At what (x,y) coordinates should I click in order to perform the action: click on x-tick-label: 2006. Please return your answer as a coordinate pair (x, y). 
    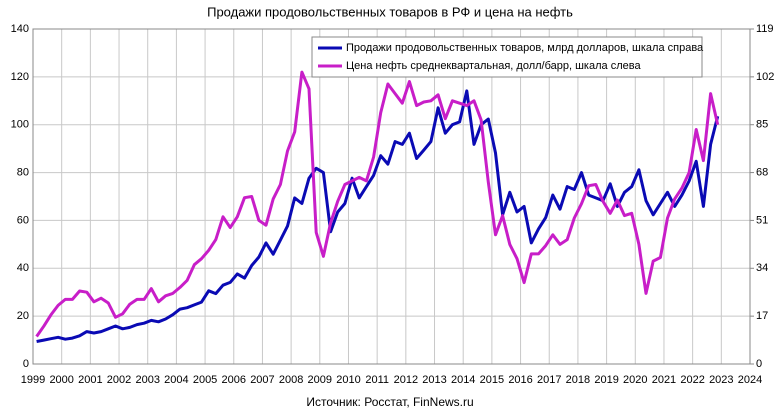
    Looking at the image, I should click on (234, 380).